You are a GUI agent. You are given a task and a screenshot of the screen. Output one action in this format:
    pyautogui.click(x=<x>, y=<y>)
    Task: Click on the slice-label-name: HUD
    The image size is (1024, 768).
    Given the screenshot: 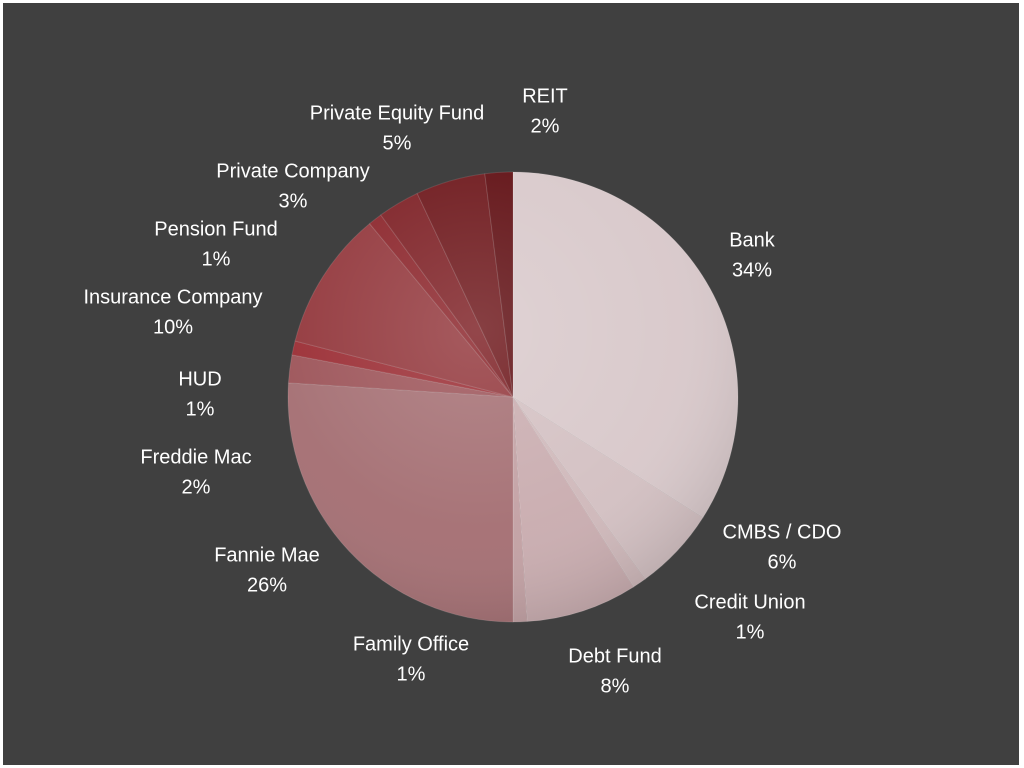 What is the action you would take?
    pyautogui.click(x=199, y=379)
    